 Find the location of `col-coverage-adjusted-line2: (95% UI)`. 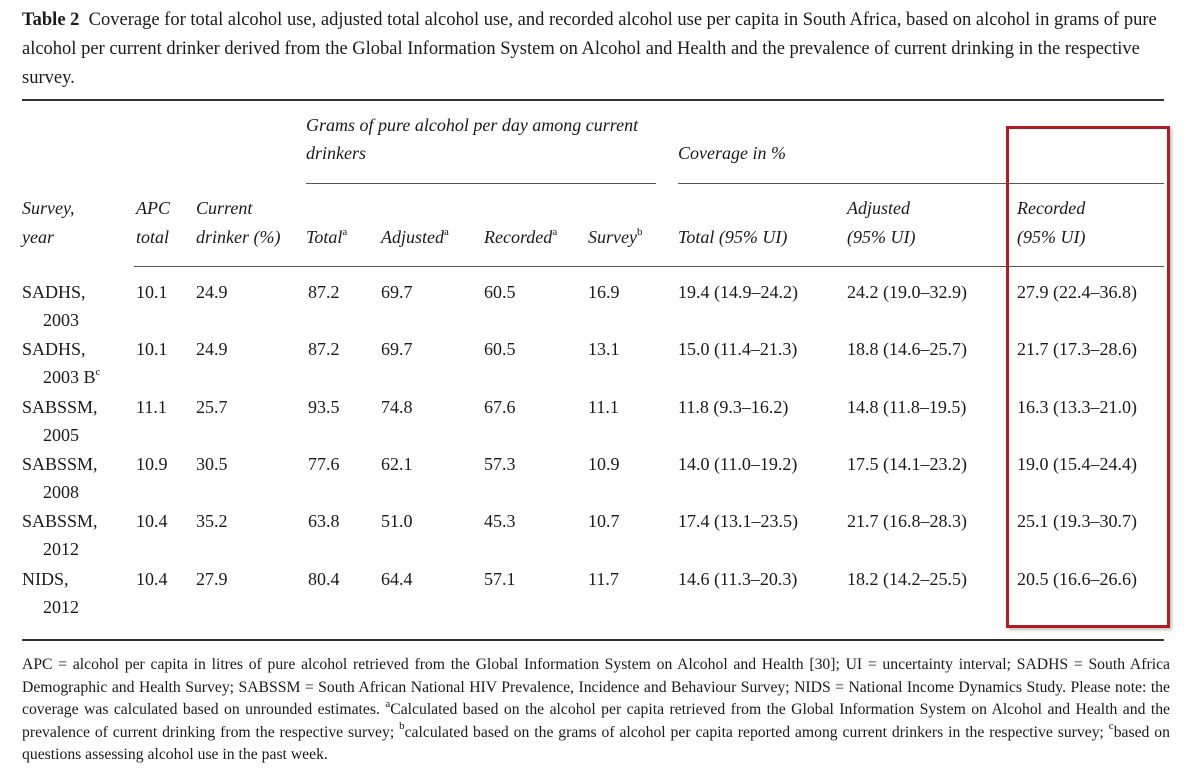

col-coverage-adjusted-line2: (95% UI) is located at coordinates (881, 237).